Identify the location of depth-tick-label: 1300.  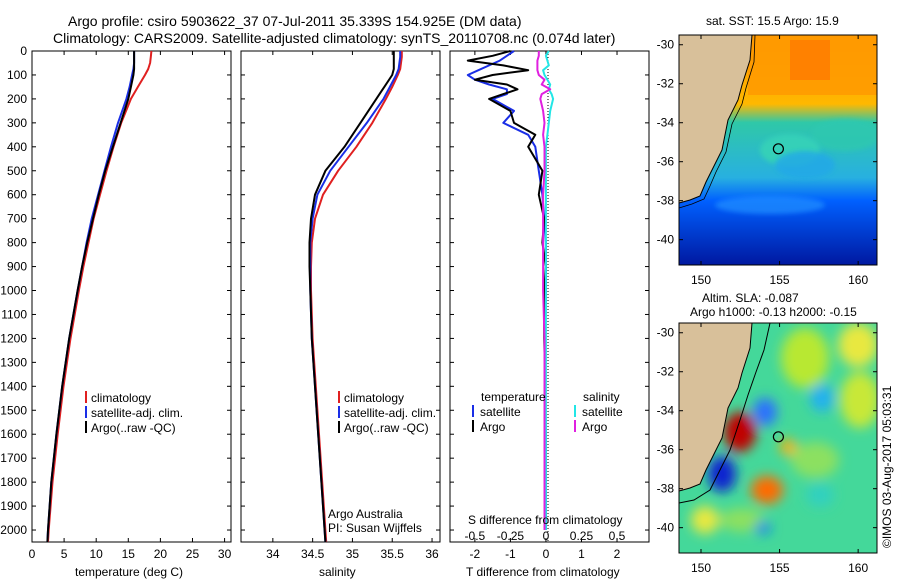
(13, 362).